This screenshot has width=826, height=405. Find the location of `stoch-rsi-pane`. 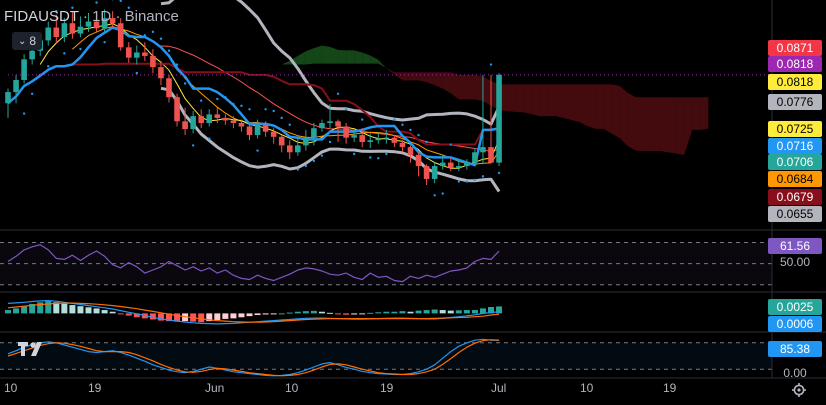

stoch-rsi-pane is located at coordinates (386, 357).